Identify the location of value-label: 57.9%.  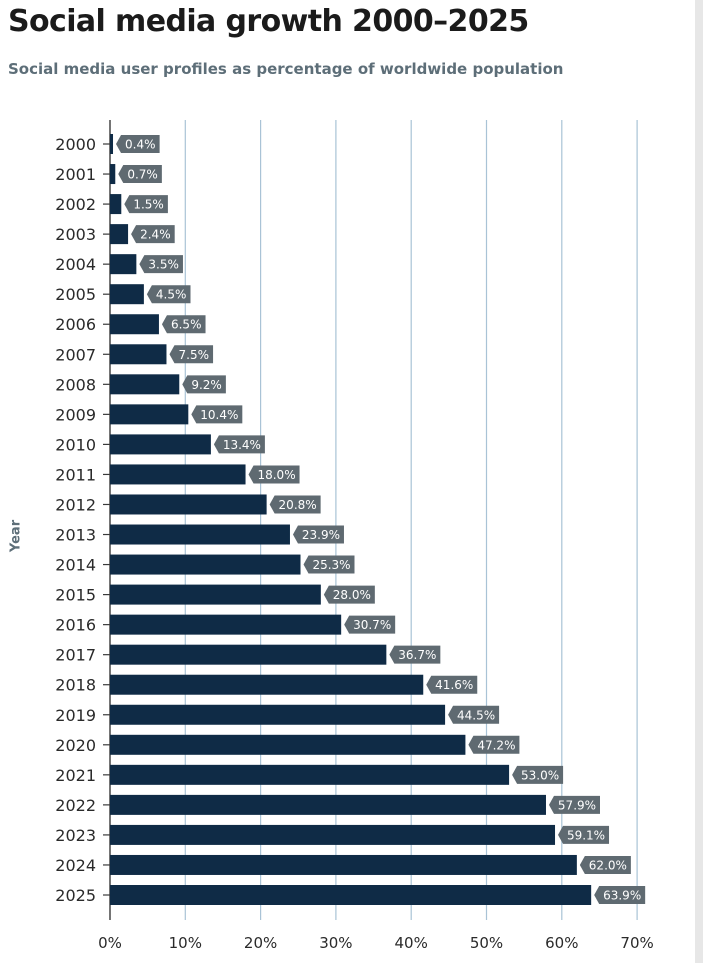
(577, 805).